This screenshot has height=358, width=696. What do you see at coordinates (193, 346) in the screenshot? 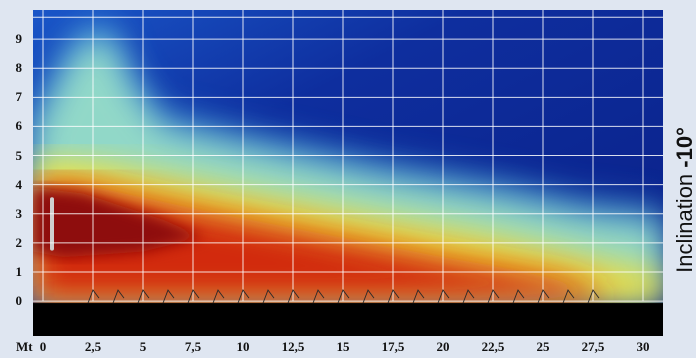
I see `x-tick-label: 7,5` at bounding box center [193, 346].